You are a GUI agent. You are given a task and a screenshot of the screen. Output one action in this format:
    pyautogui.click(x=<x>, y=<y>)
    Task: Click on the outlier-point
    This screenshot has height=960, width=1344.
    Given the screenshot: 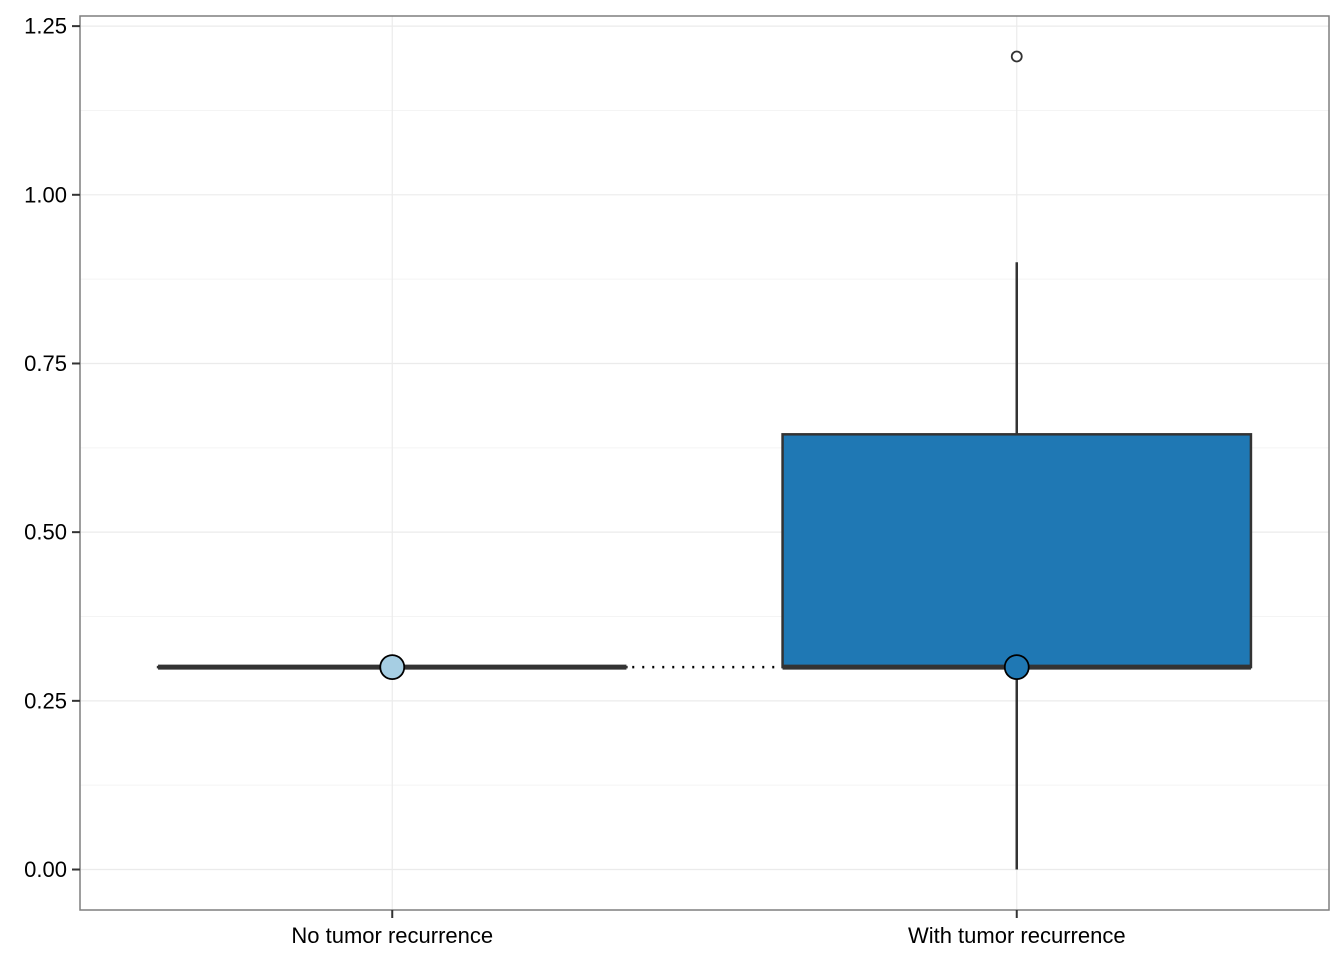 What is the action you would take?
    pyautogui.click(x=1016, y=56)
    